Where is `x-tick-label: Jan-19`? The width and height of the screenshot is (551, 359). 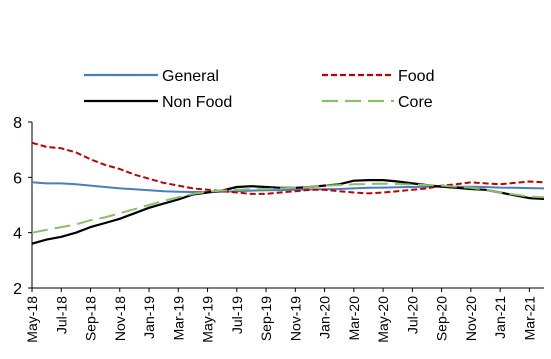 x-tick-label: Jan-19 is located at coordinates (149, 317).